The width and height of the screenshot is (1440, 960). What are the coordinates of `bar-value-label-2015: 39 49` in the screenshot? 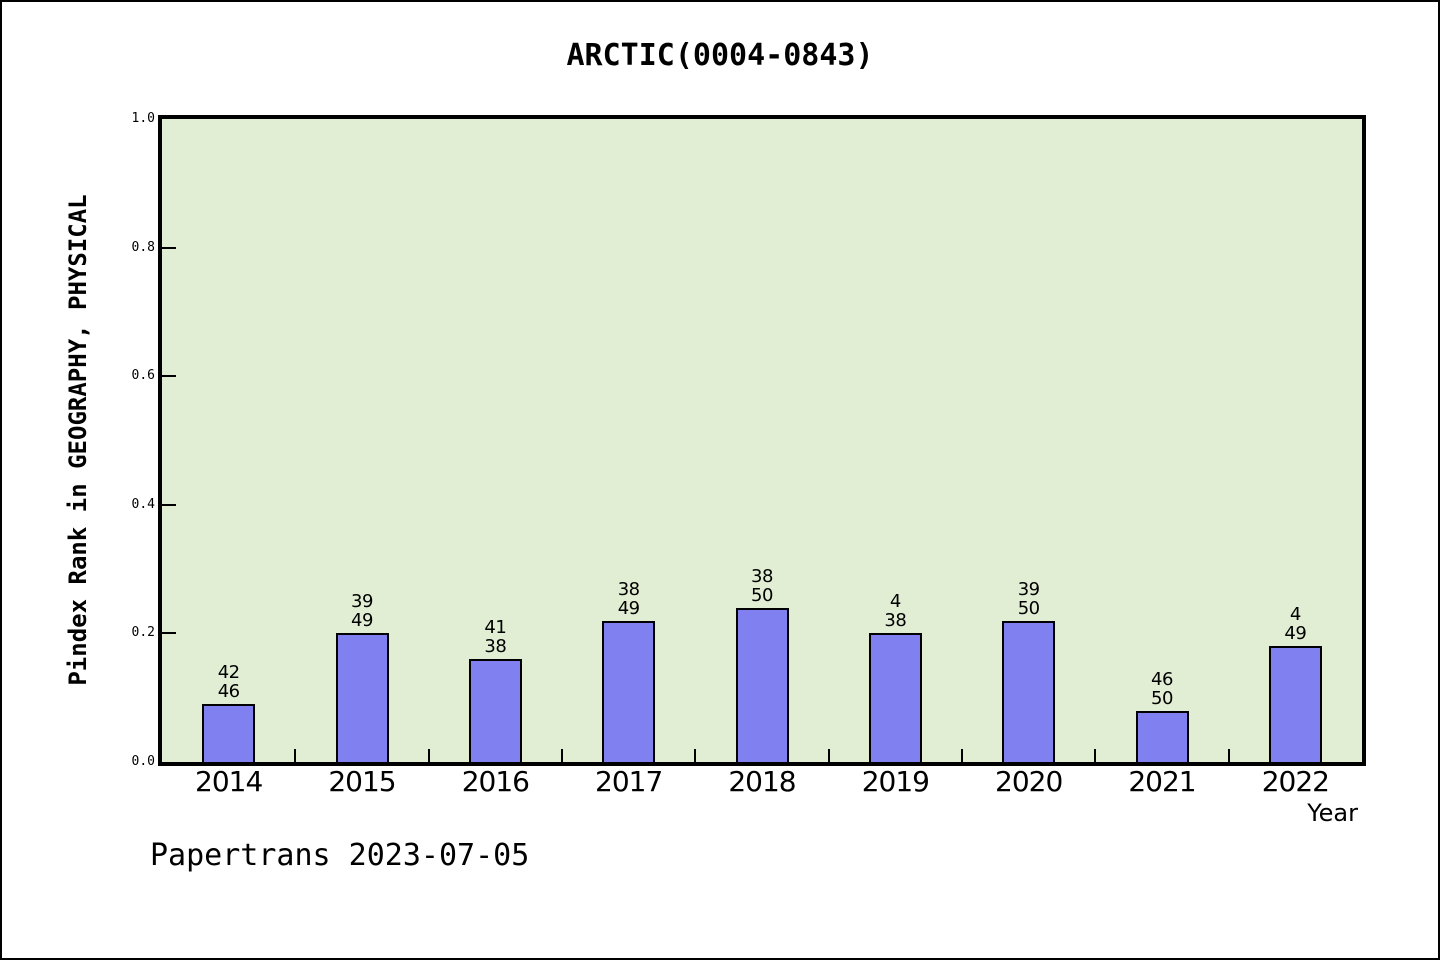 It's located at (362, 611).